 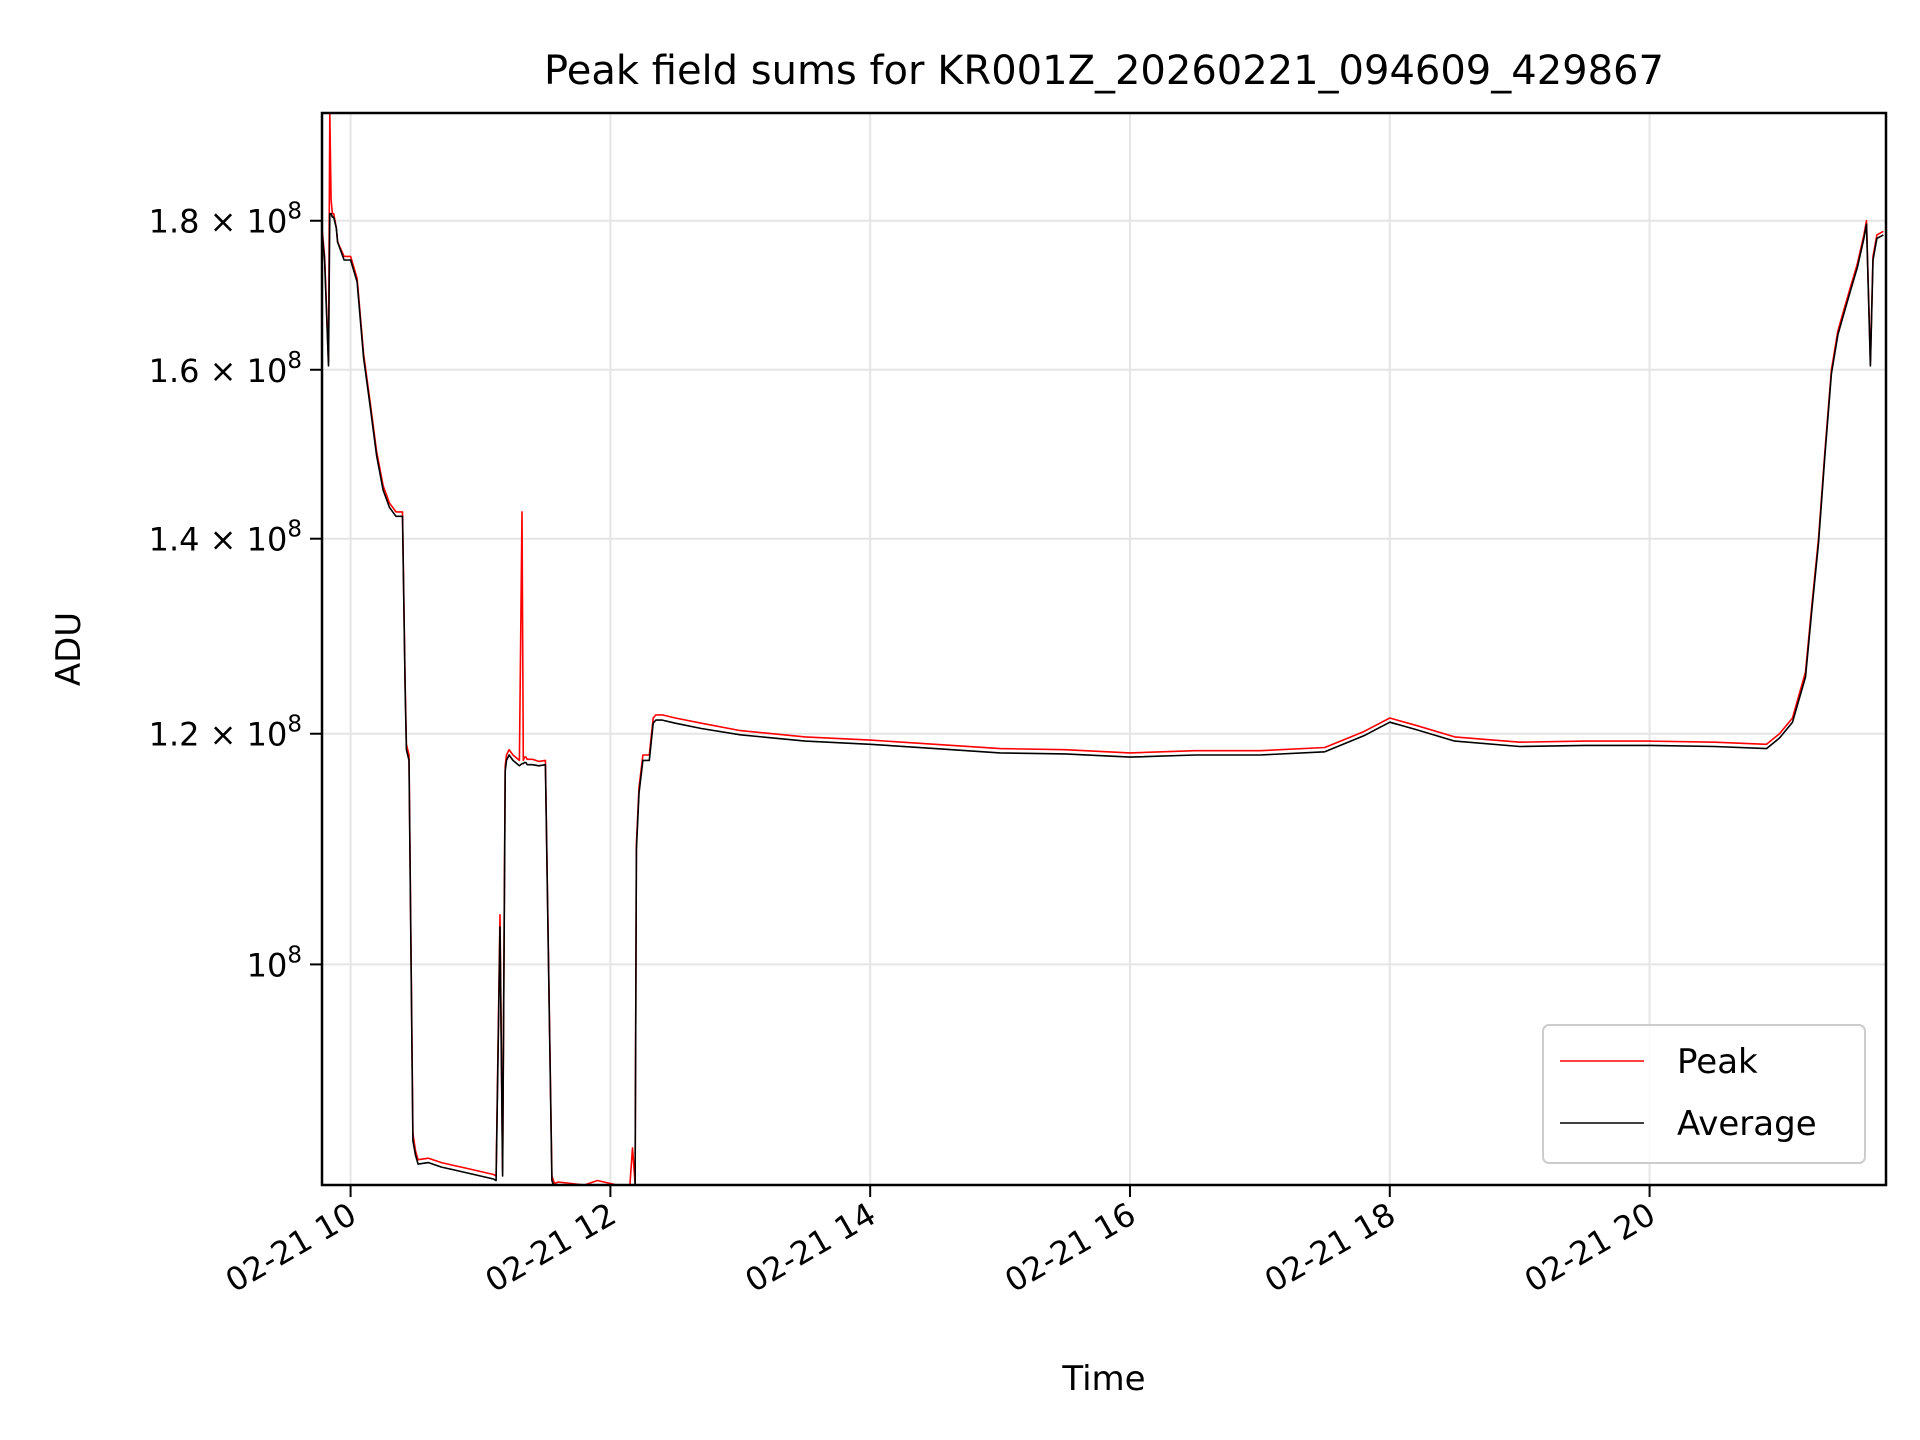 What do you see at coordinates (225, 369) in the screenshot?
I see `y-tick-label: 1.6 × 108` at bounding box center [225, 369].